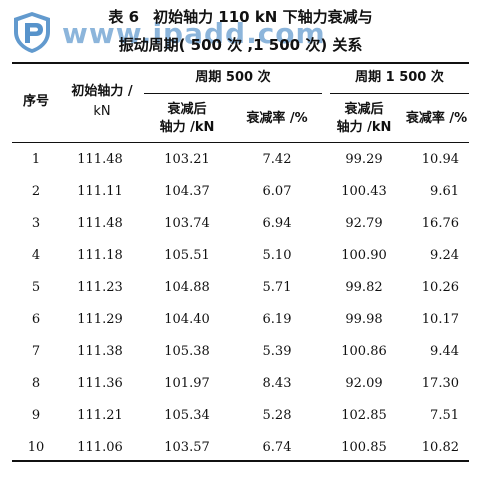  What do you see at coordinates (277, 447) in the screenshot?
I see `cell-rate-500: 6.74` at bounding box center [277, 447].